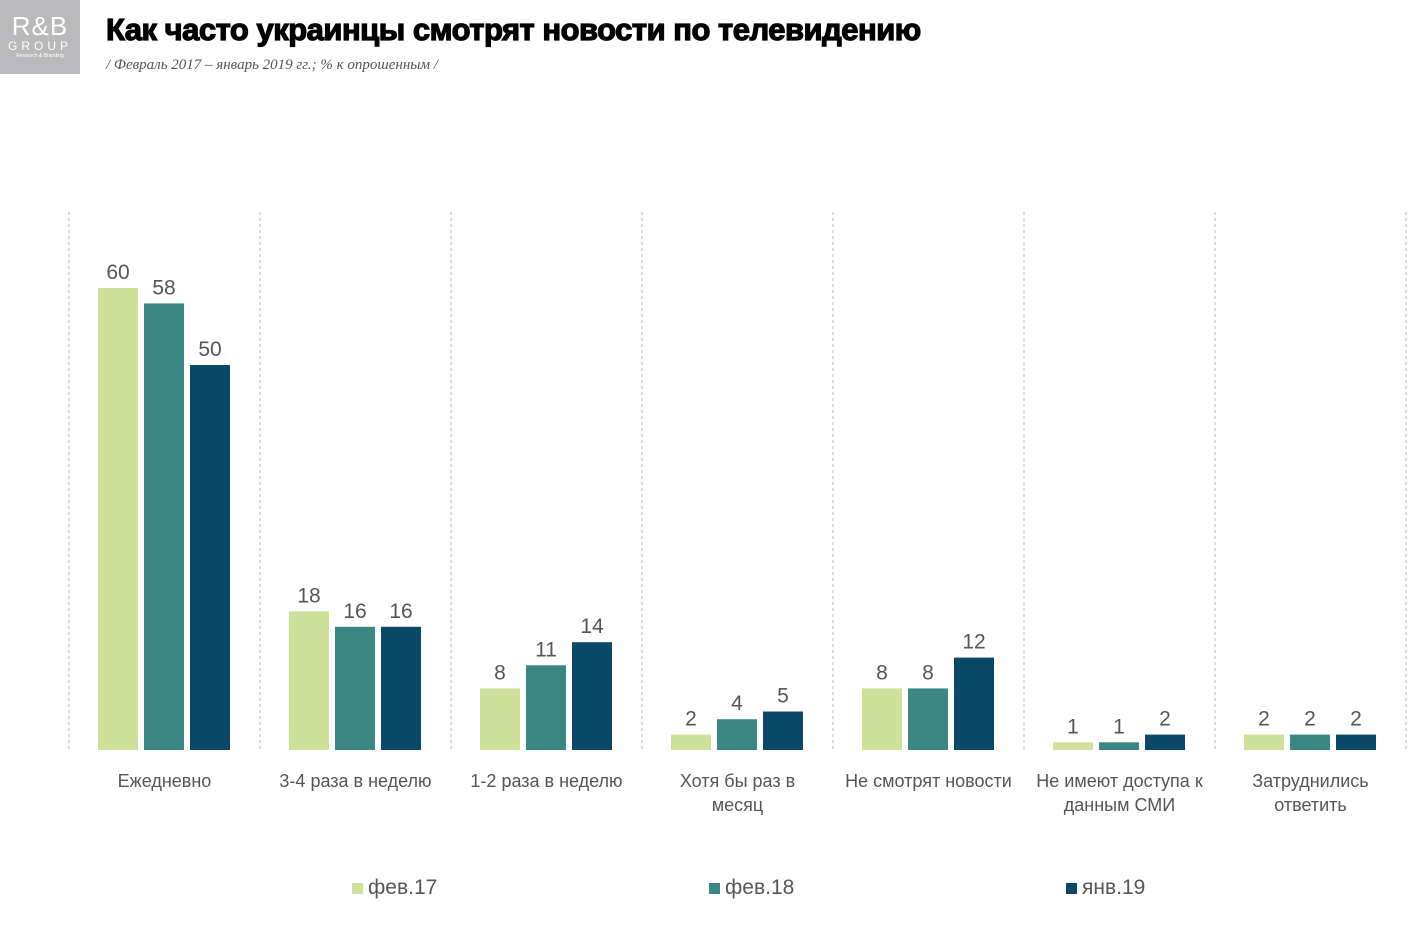 Image resolution: width=1413 pixels, height=929 pixels. I want to click on legend-item: фев.18, so click(751, 888).